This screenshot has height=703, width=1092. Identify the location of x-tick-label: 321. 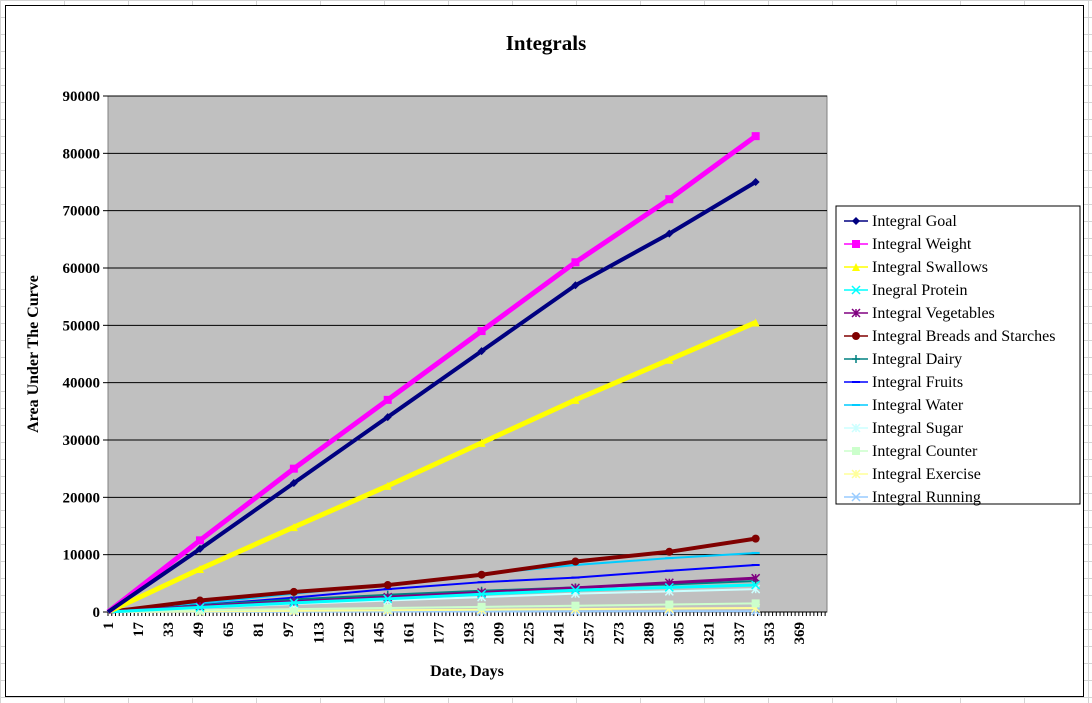
(710, 633).